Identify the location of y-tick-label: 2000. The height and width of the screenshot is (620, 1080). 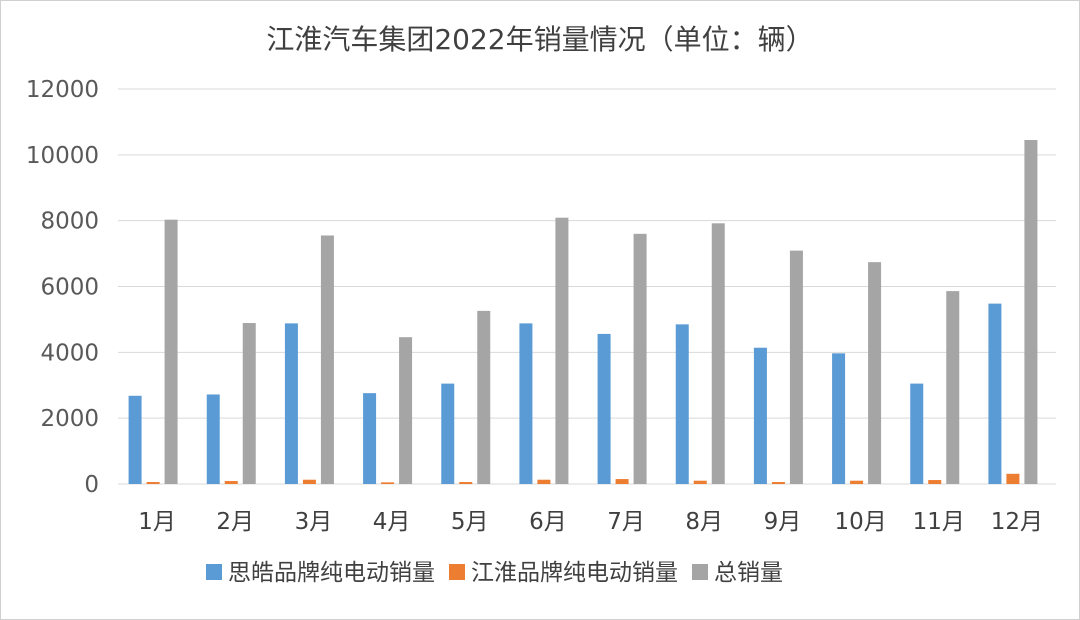
(69, 419).